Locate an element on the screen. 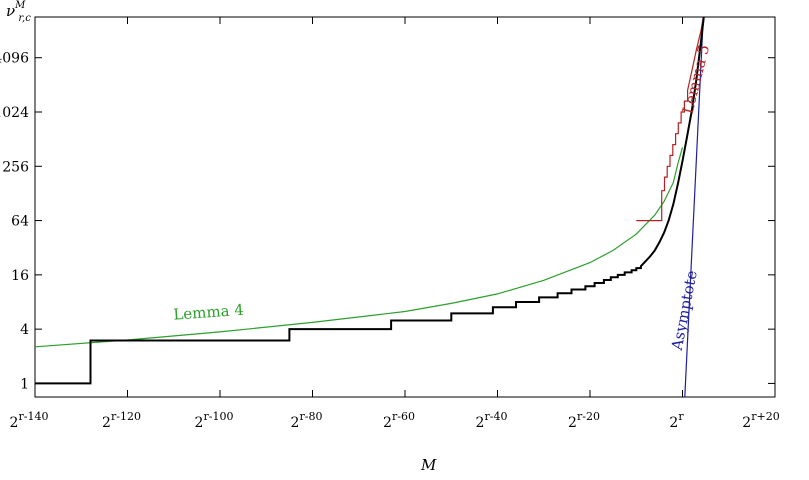 The image size is (809, 480). x-tick-label: 2r-100 is located at coordinates (214, 420).